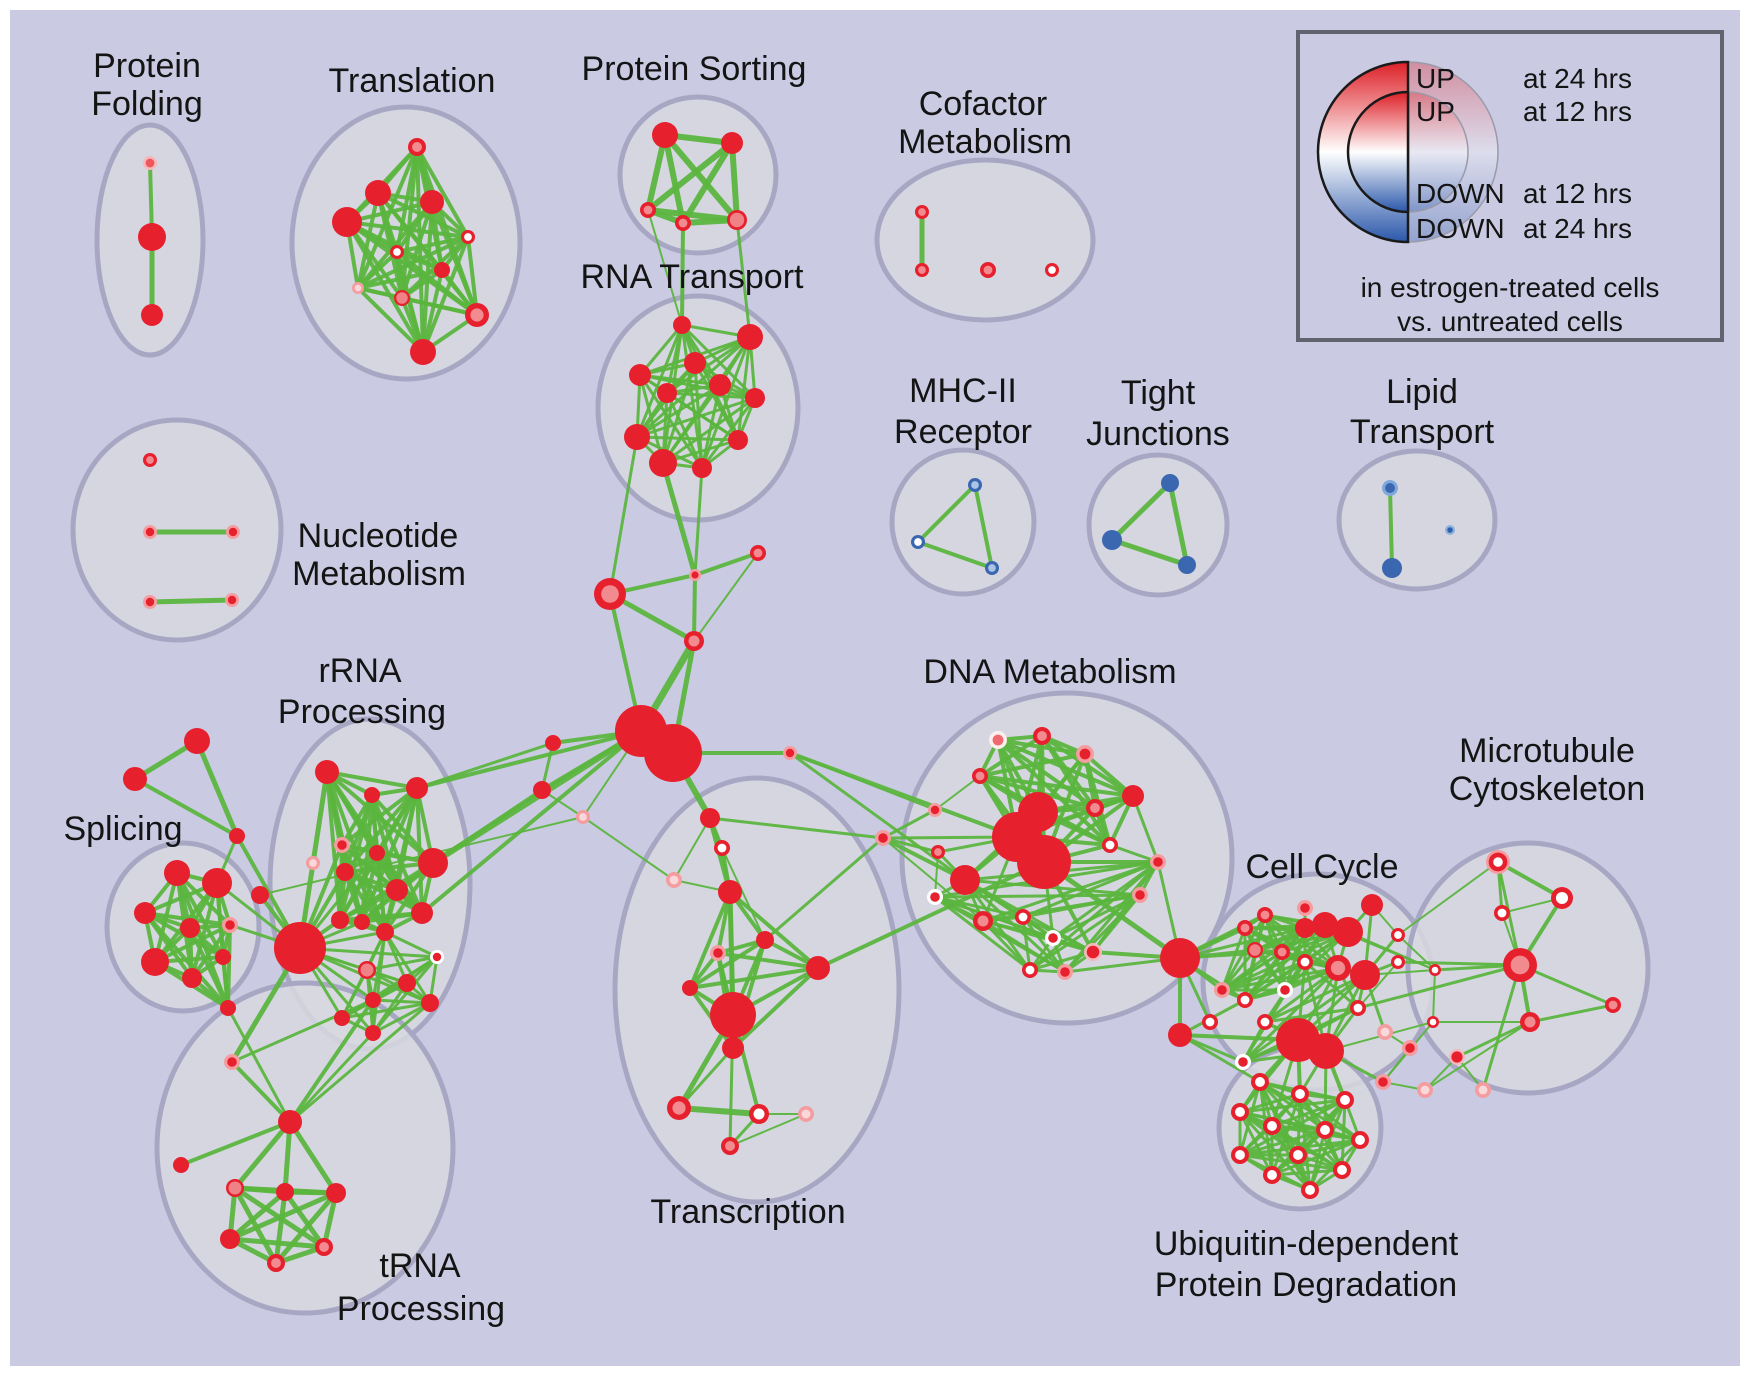 Image resolution: width=1750 pixels, height=1376 pixels. What do you see at coordinates (985, 240) in the screenshot?
I see `cluster-ellipse-cofactor-metabolism` at bounding box center [985, 240].